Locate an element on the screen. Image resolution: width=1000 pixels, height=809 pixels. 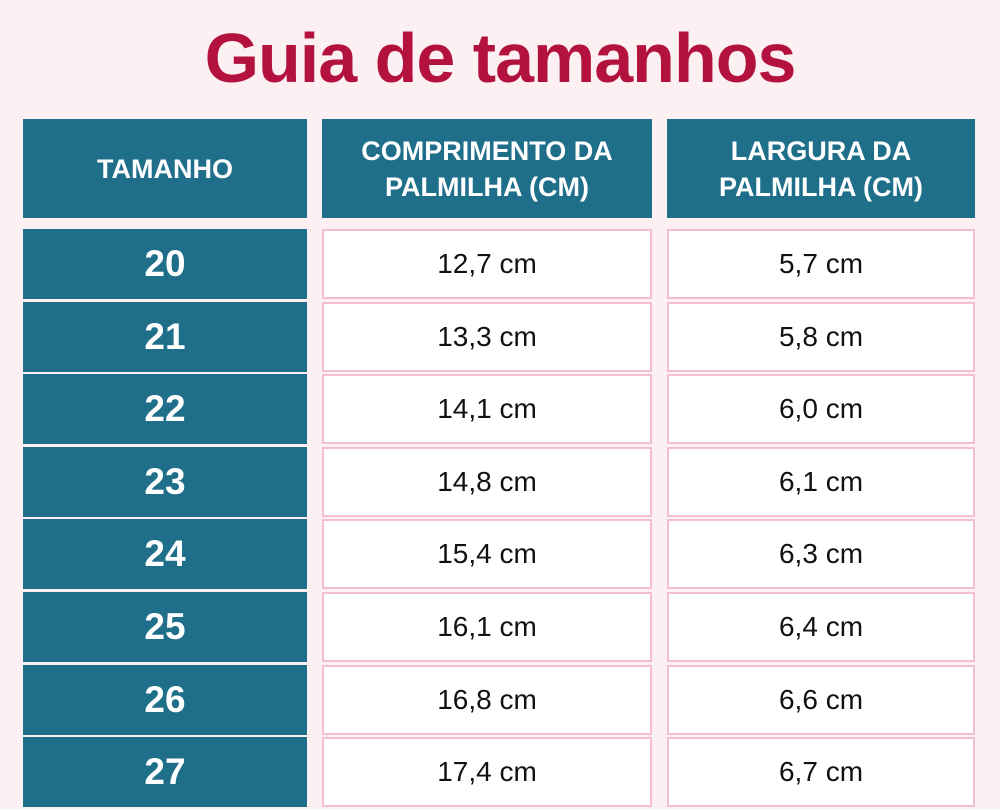
size-cell: 27 is located at coordinates (165, 772).